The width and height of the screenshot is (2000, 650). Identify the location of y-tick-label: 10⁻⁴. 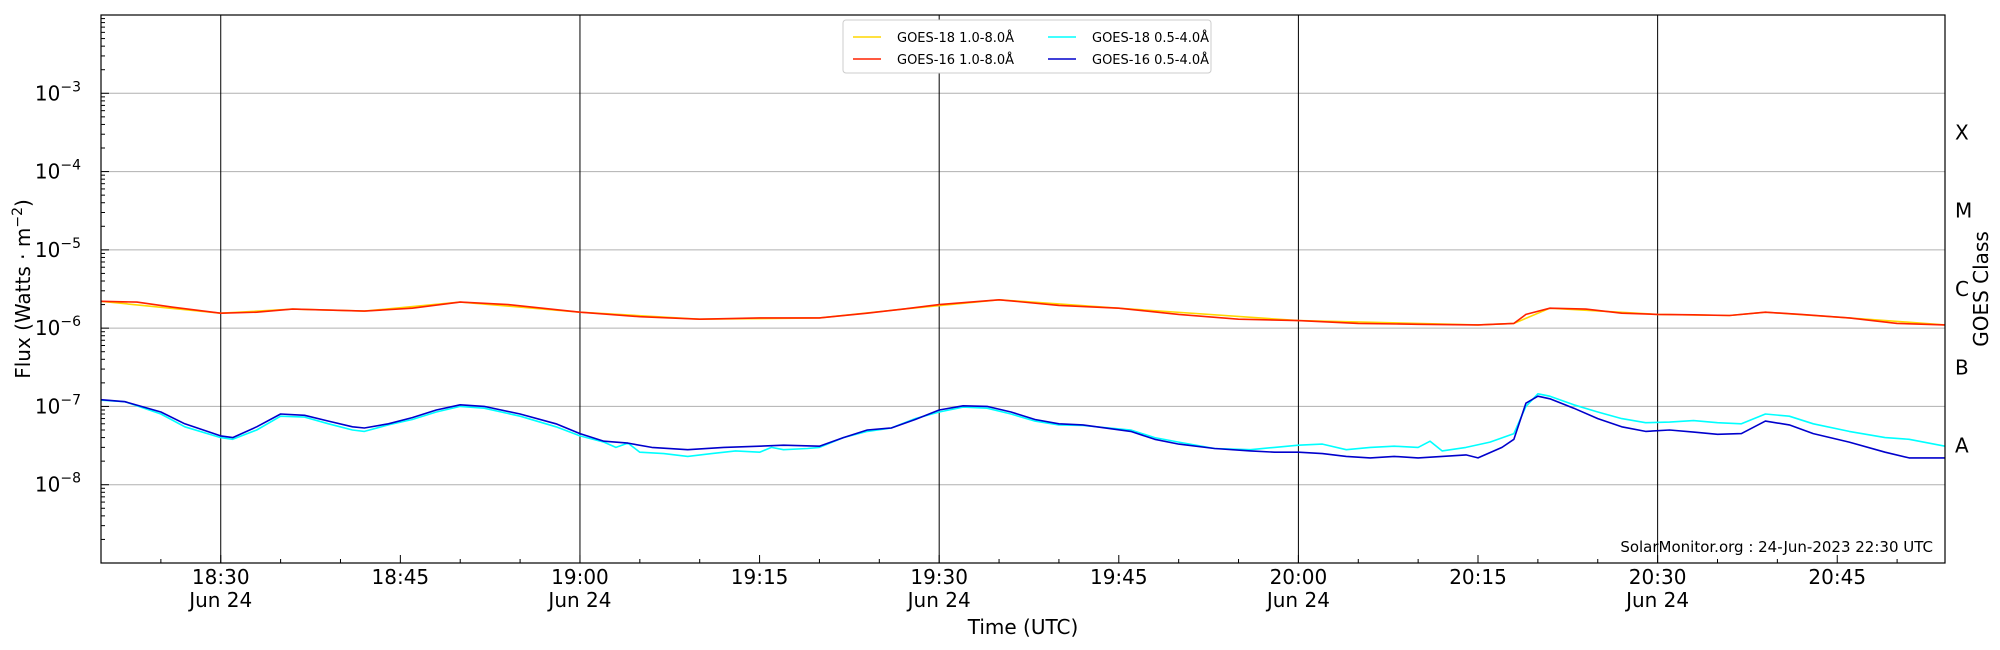
(58, 171).